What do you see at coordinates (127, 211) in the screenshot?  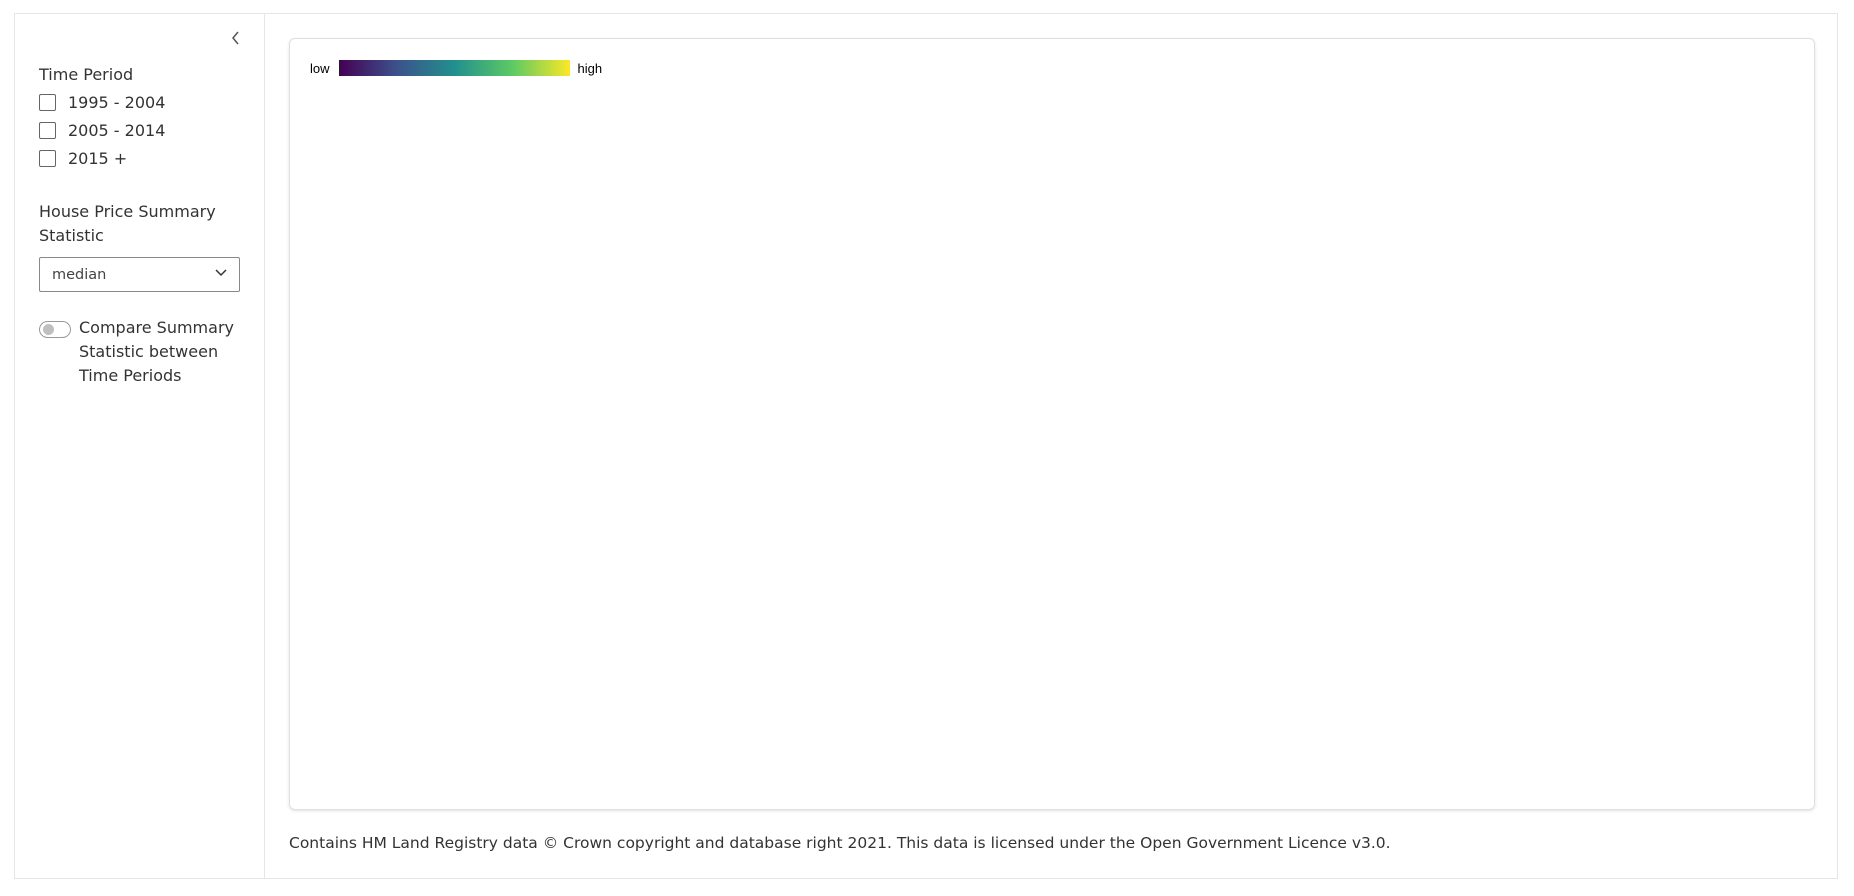 I see `summary-statistic-label-line1: House Price Summary` at bounding box center [127, 211].